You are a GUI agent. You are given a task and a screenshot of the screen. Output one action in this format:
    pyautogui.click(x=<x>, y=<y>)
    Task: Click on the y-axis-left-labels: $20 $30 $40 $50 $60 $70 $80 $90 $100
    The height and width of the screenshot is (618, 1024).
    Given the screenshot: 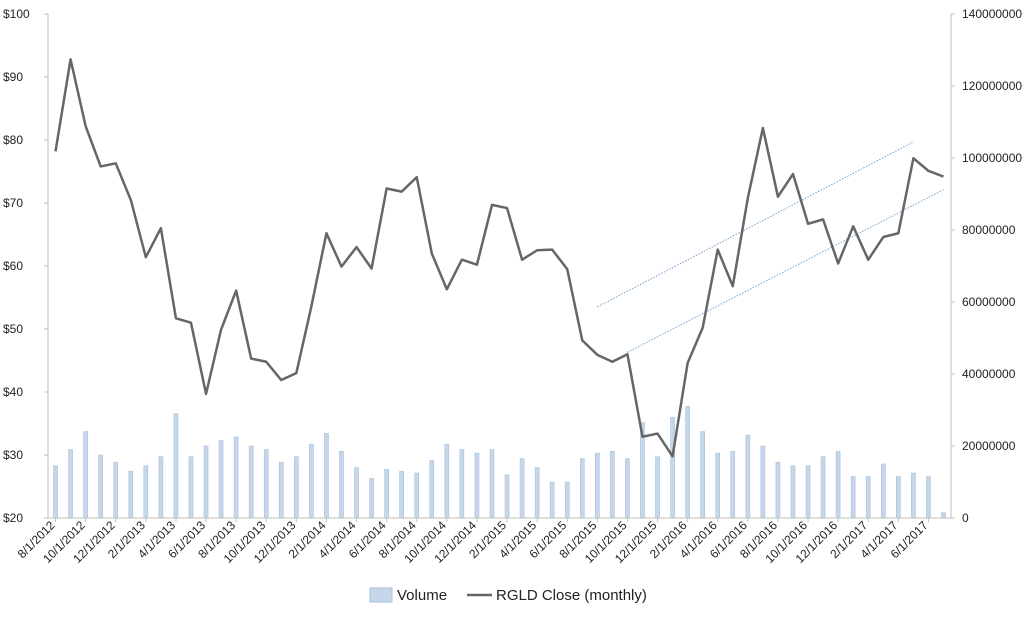 What is the action you would take?
    pyautogui.click(x=25, y=266)
    